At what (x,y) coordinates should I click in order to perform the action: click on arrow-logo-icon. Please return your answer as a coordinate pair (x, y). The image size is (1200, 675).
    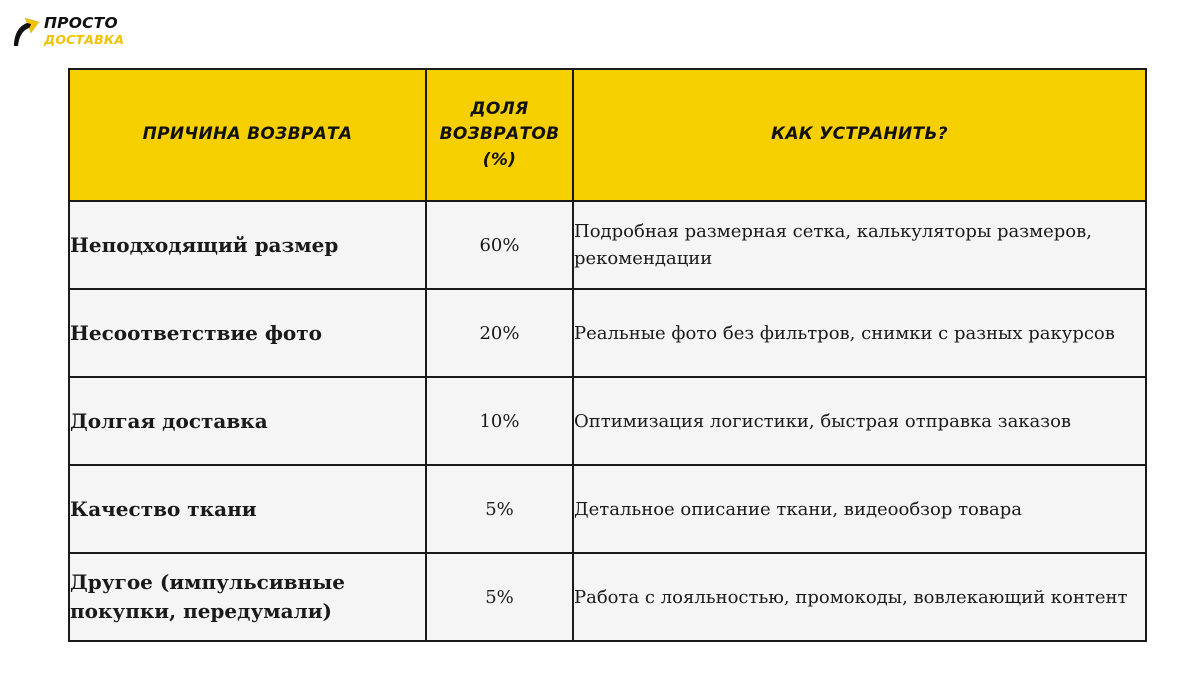
    Looking at the image, I should click on (26, 32).